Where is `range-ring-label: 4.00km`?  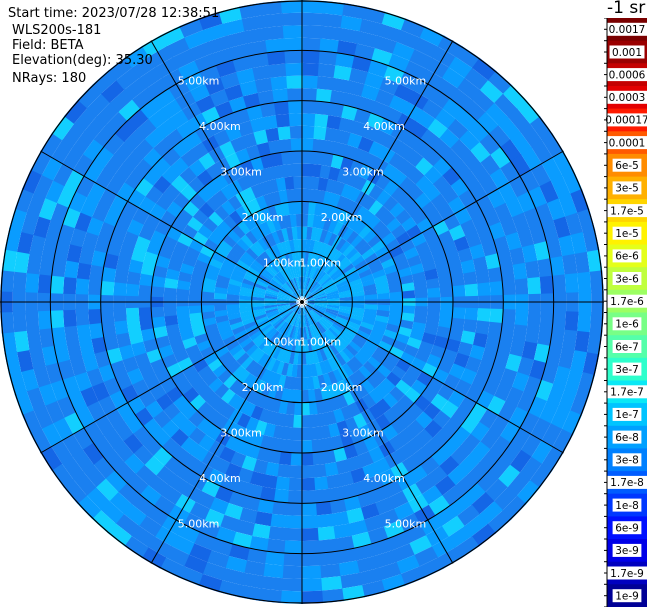
range-ring-label: 4.00km is located at coordinates (384, 126).